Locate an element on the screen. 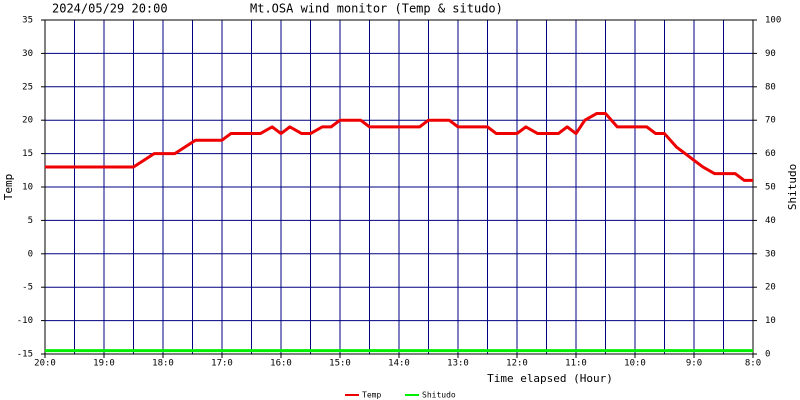 Image resolution: width=800 pixels, height=400 pixels. y-axis-title: Temp is located at coordinates (8, 187).